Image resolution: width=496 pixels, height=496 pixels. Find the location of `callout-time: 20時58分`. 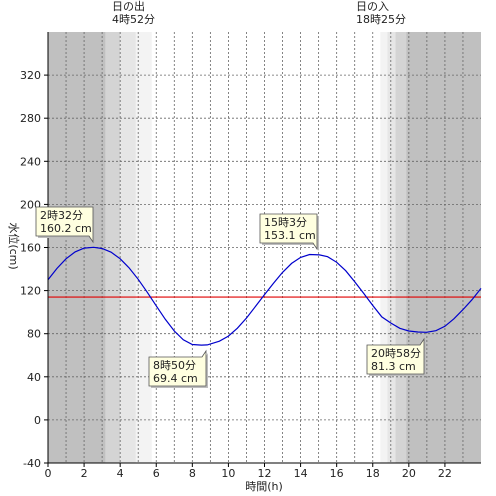

callout-time: 20時58分 is located at coordinates (396, 353).